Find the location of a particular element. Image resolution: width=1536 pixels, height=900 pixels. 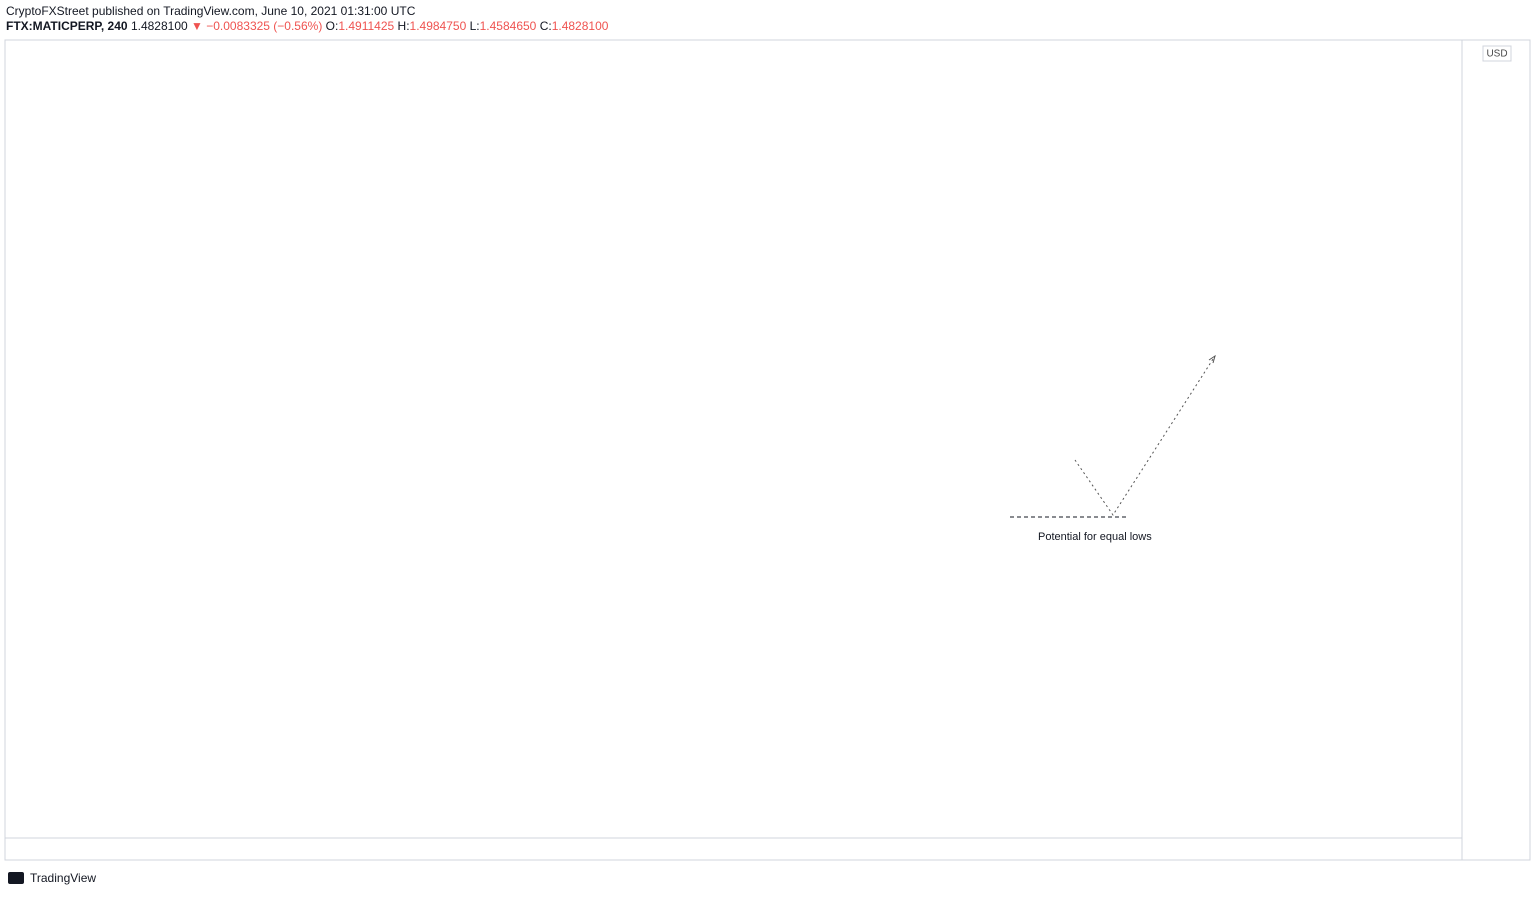

projection-path is located at coordinates (1145, 435).